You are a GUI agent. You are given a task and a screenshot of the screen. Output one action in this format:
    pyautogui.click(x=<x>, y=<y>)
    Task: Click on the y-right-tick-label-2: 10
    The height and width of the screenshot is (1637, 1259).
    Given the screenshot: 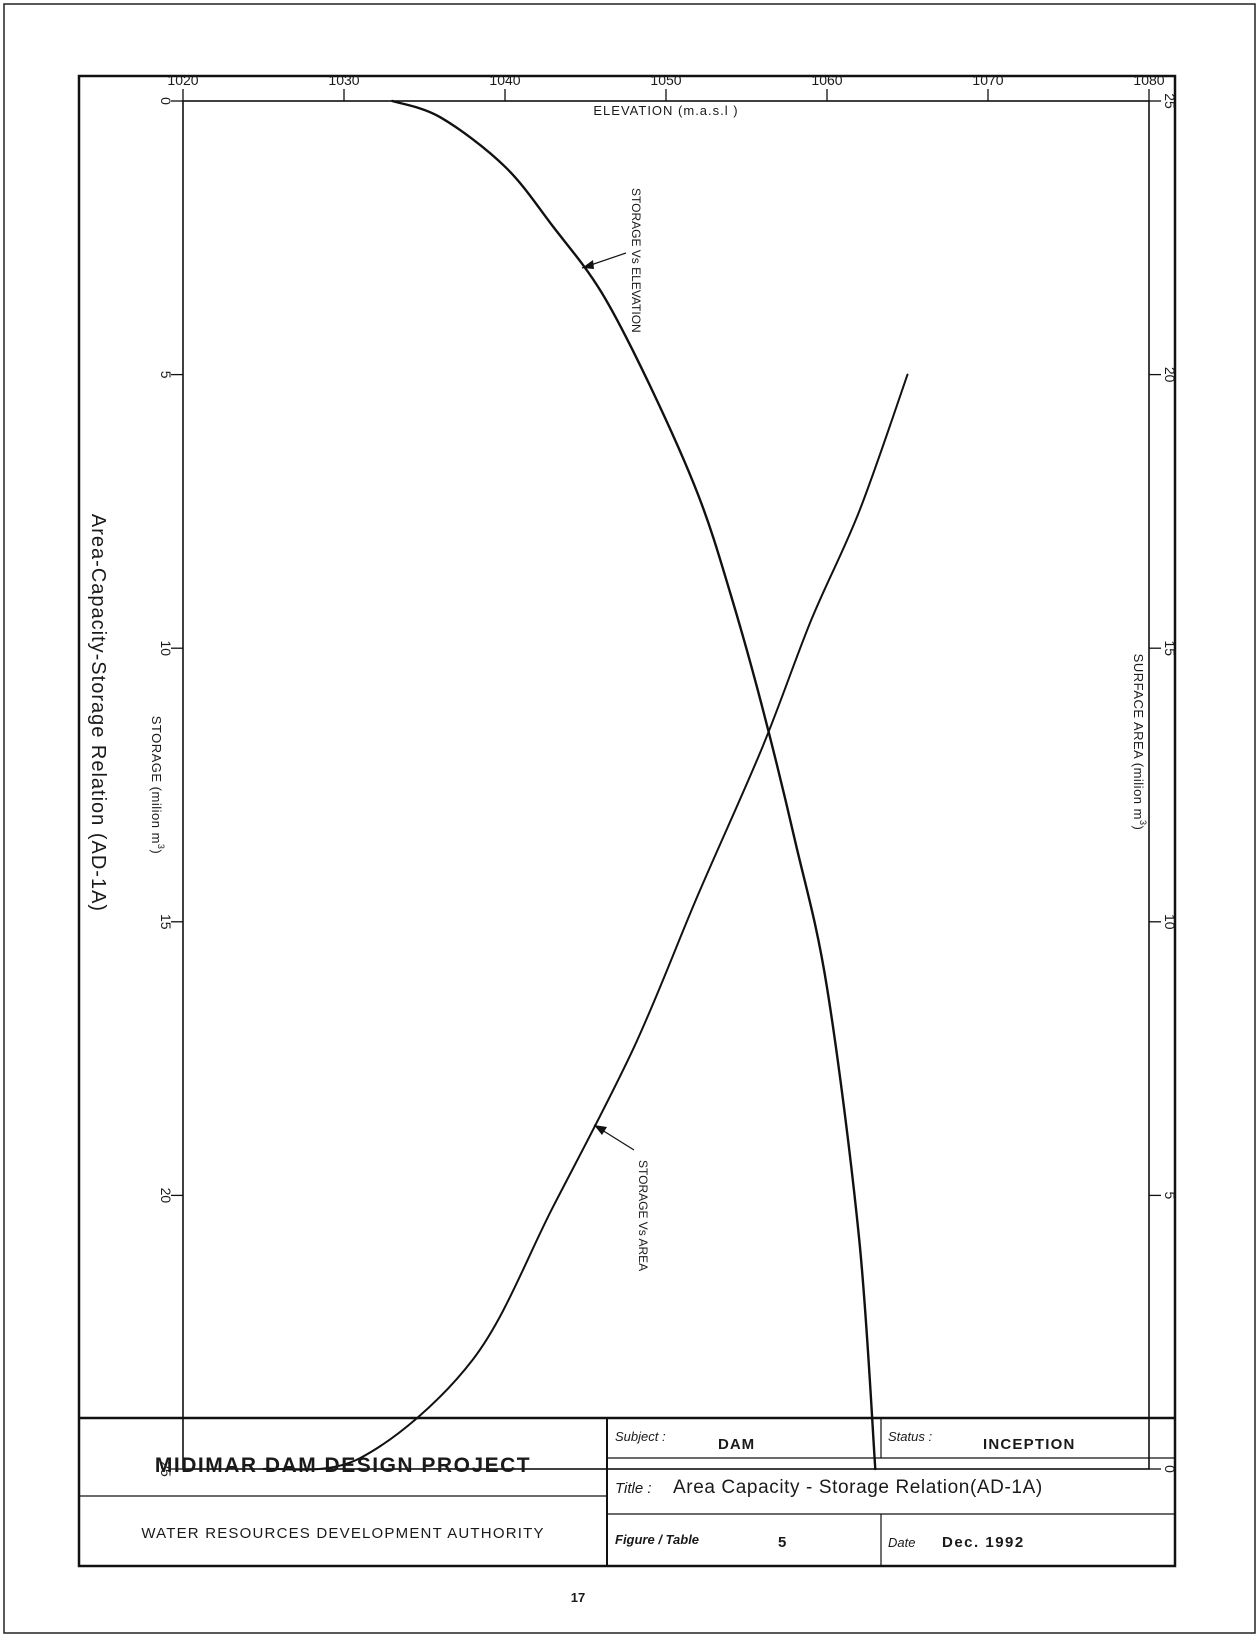 What is the action you would take?
    pyautogui.click(x=1170, y=922)
    